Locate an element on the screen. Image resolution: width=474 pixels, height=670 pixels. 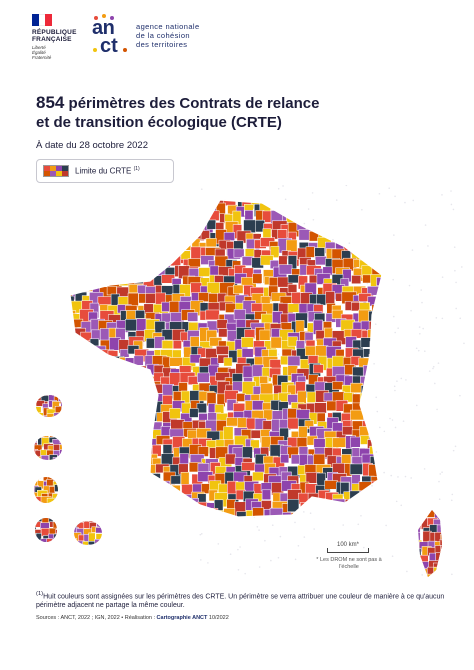
corse-crte-perimeters is located at coordinates (430, 543).